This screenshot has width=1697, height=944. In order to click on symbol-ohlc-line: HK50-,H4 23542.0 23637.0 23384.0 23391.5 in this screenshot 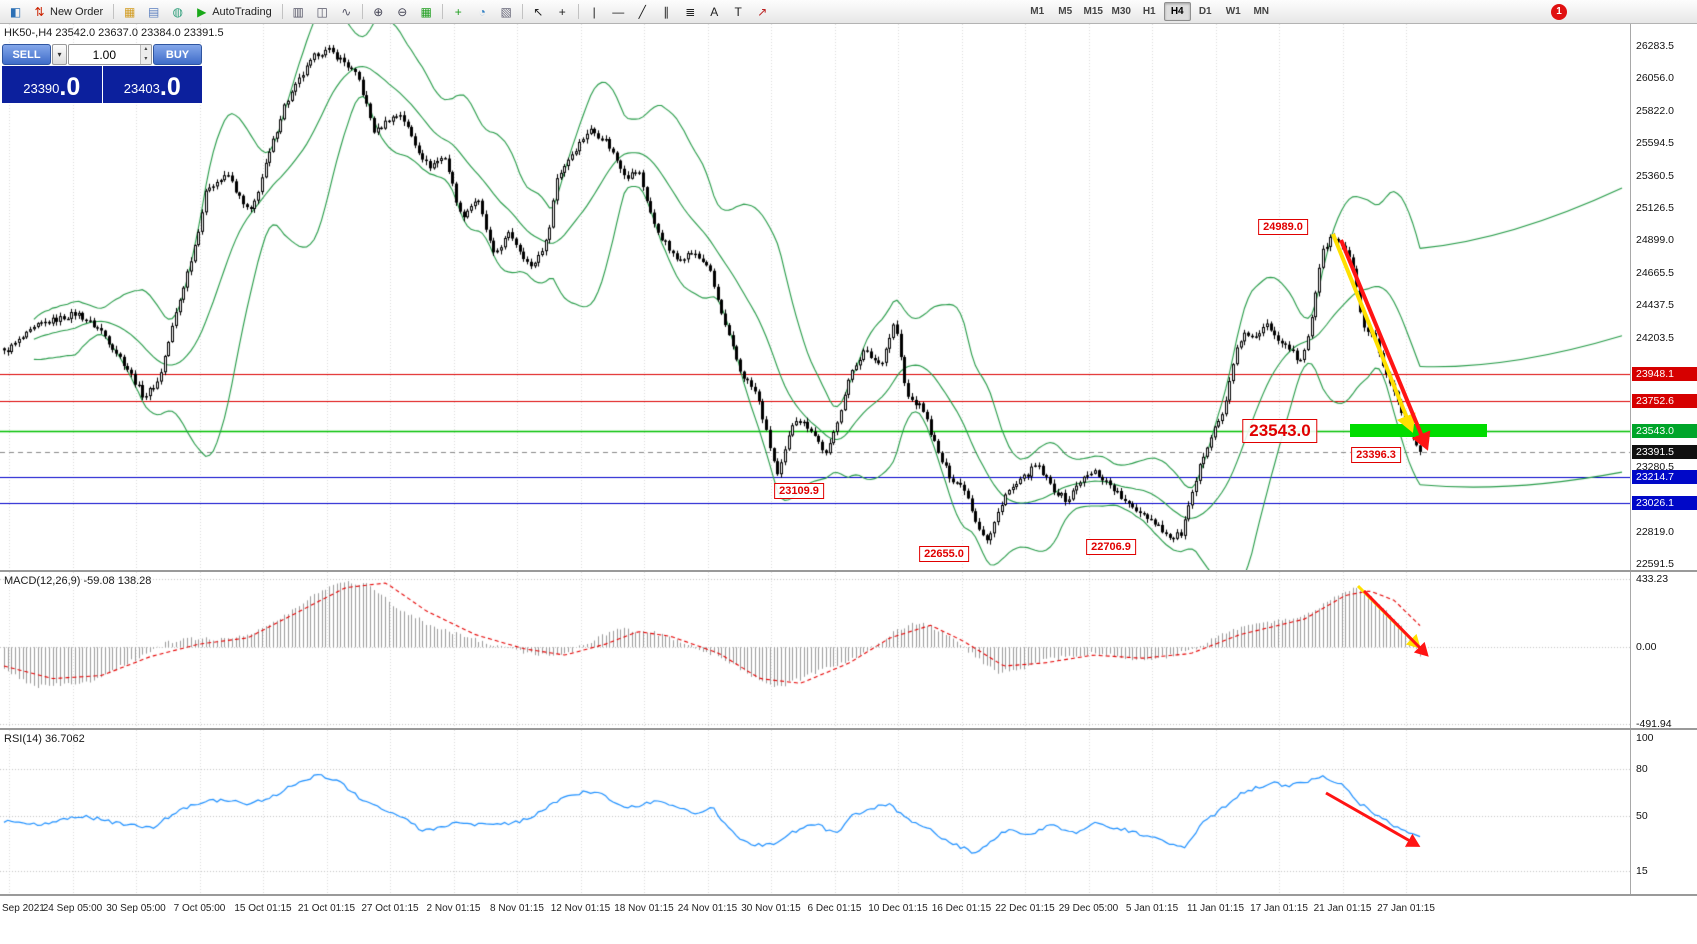, I will do `click(114, 33)`.